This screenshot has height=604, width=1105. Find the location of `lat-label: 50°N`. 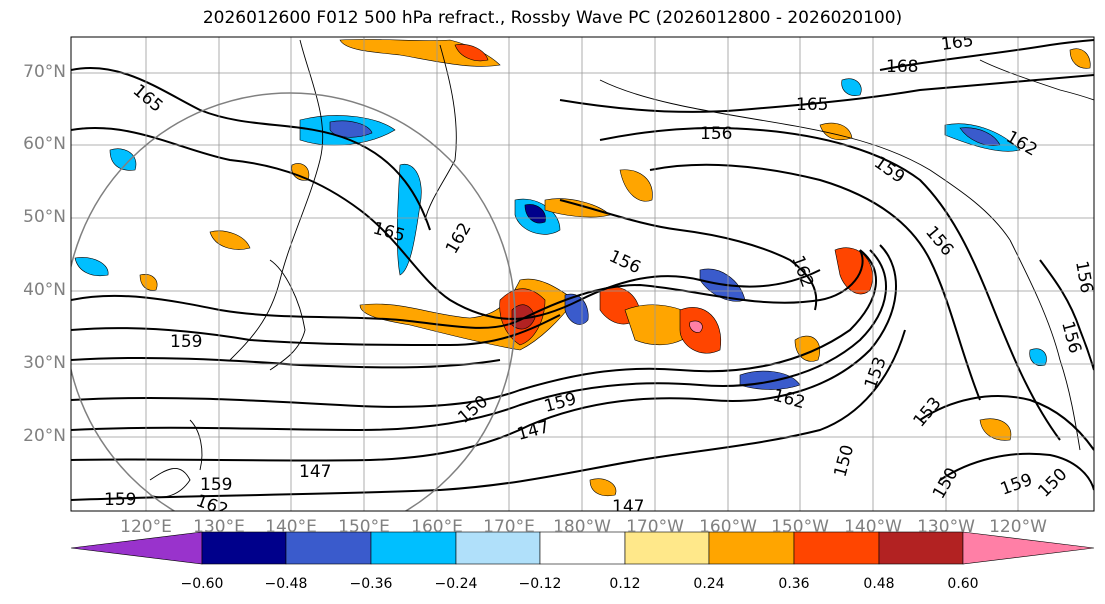

lat-label: 50°N is located at coordinates (44, 217).